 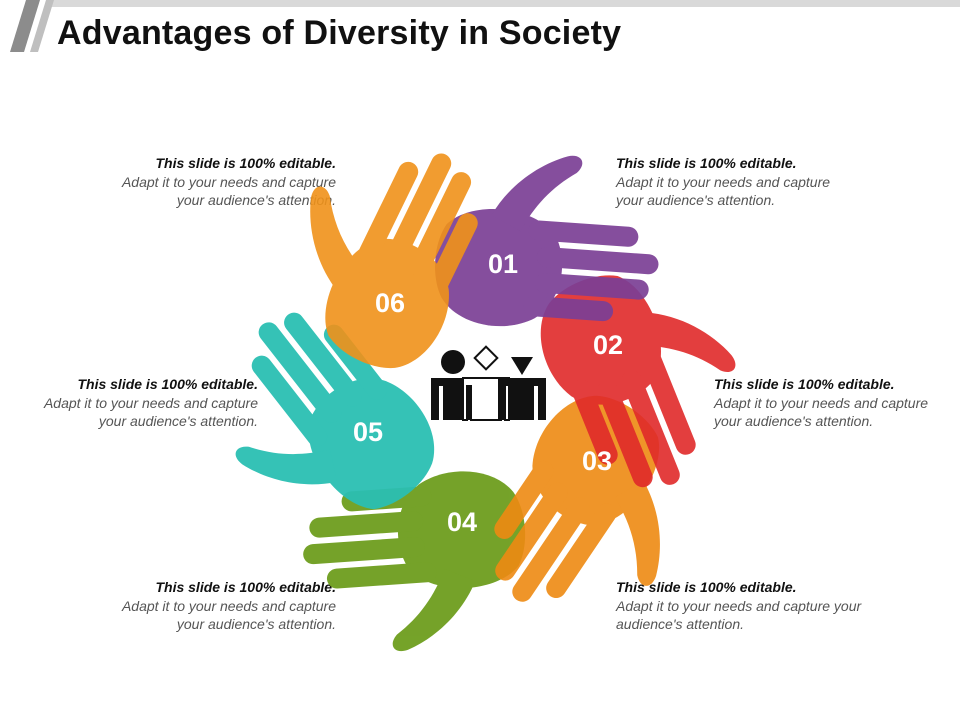 What do you see at coordinates (245, 163) in the screenshot?
I see `callout-06-heading: This slide is 100% editable.` at bounding box center [245, 163].